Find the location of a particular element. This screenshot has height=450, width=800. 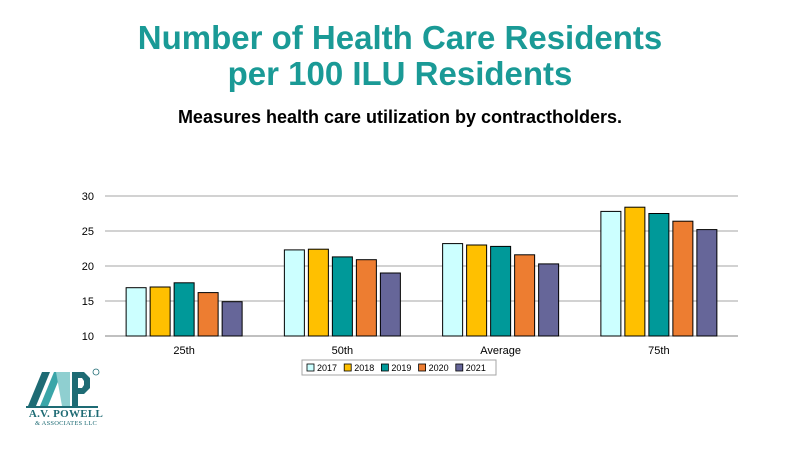

legend-label: 2017 is located at coordinates (327, 368).